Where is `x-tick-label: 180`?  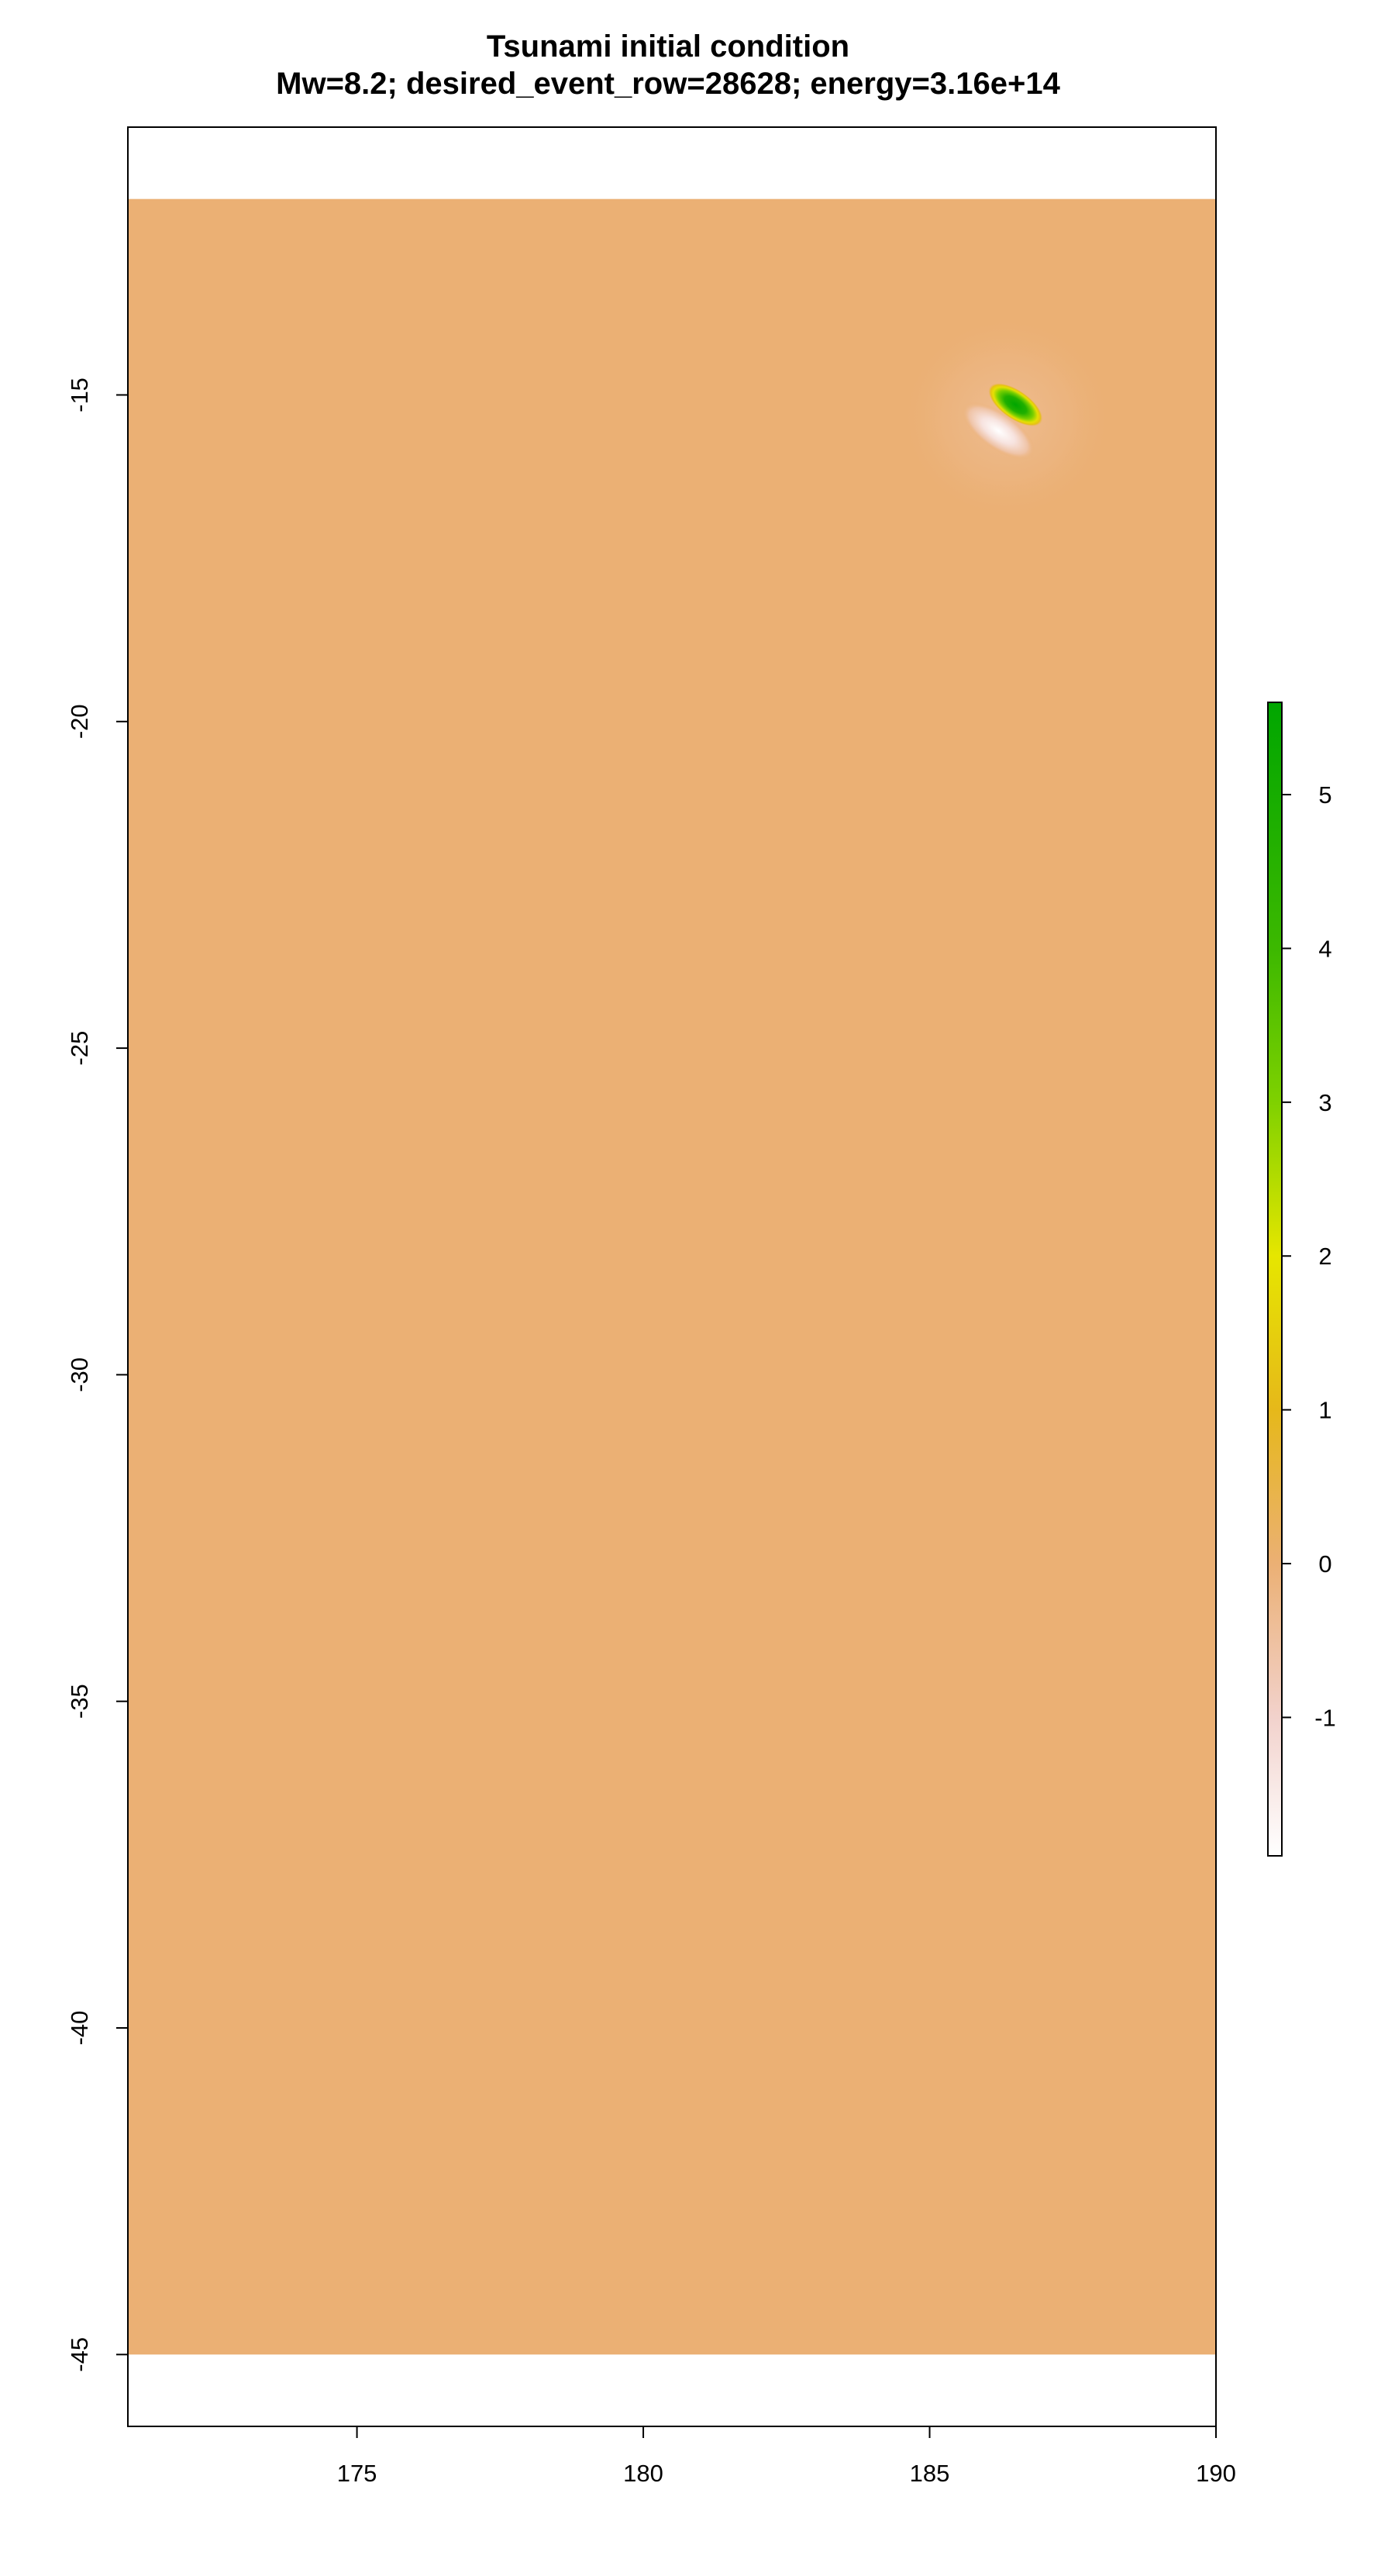 x-tick-label: 180 is located at coordinates (643, 2473).